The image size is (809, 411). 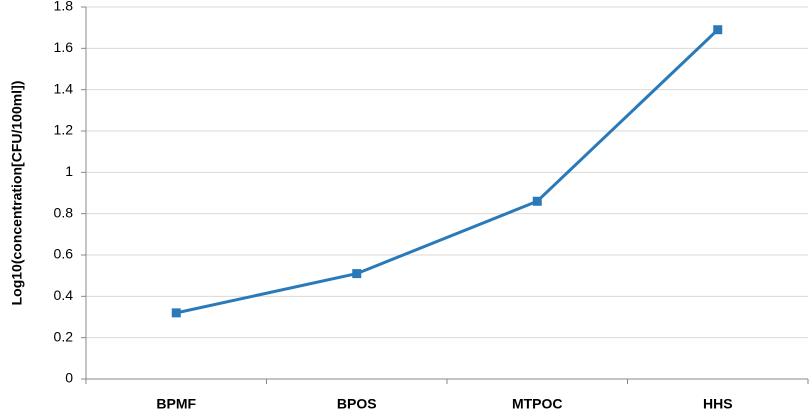 I want to click on y-axis-label: Log10(concentration[CFU/100ml]), so click(x=17, y=193).